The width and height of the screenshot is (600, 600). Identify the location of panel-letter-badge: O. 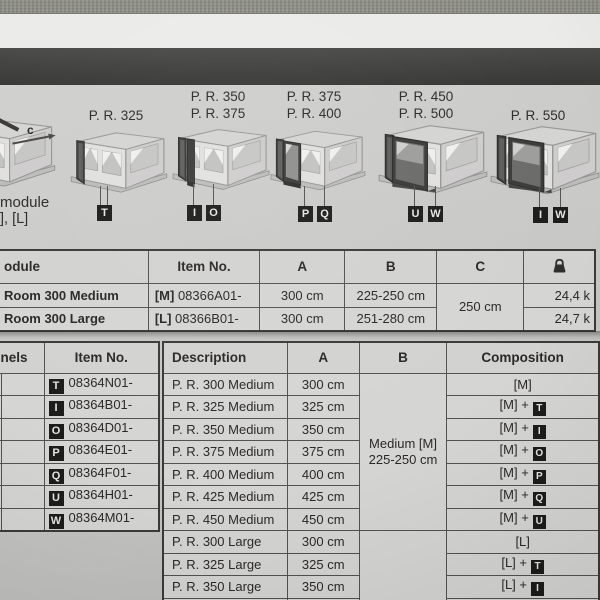
(213, 213).